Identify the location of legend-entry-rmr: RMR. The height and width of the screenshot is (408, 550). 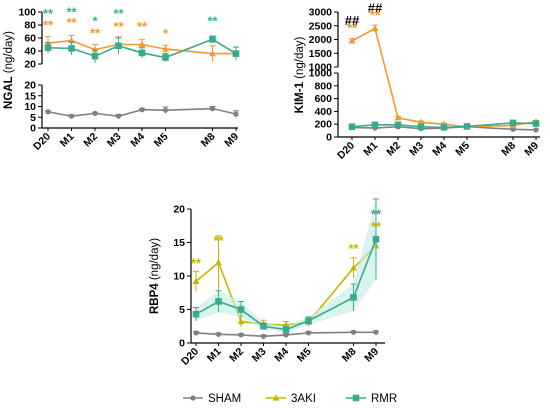
(371, 399).